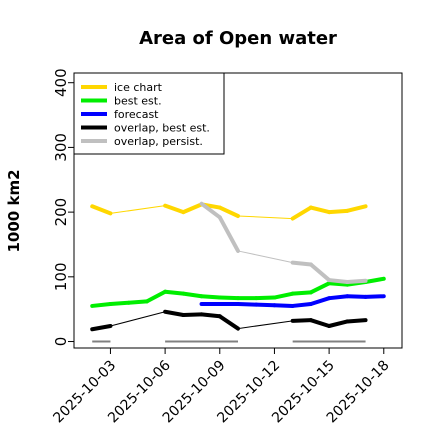  What do you see at coordinates (138, 101) in the screenshot?
I see `legend-label: best est.` at bounding box center [138, 101].